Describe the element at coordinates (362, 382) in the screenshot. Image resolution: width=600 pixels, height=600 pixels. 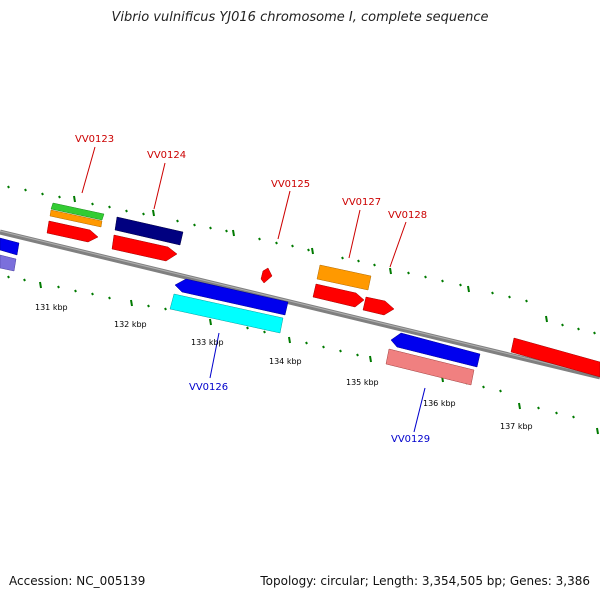
I see `scale-label-135: 135 kbp` at that location.